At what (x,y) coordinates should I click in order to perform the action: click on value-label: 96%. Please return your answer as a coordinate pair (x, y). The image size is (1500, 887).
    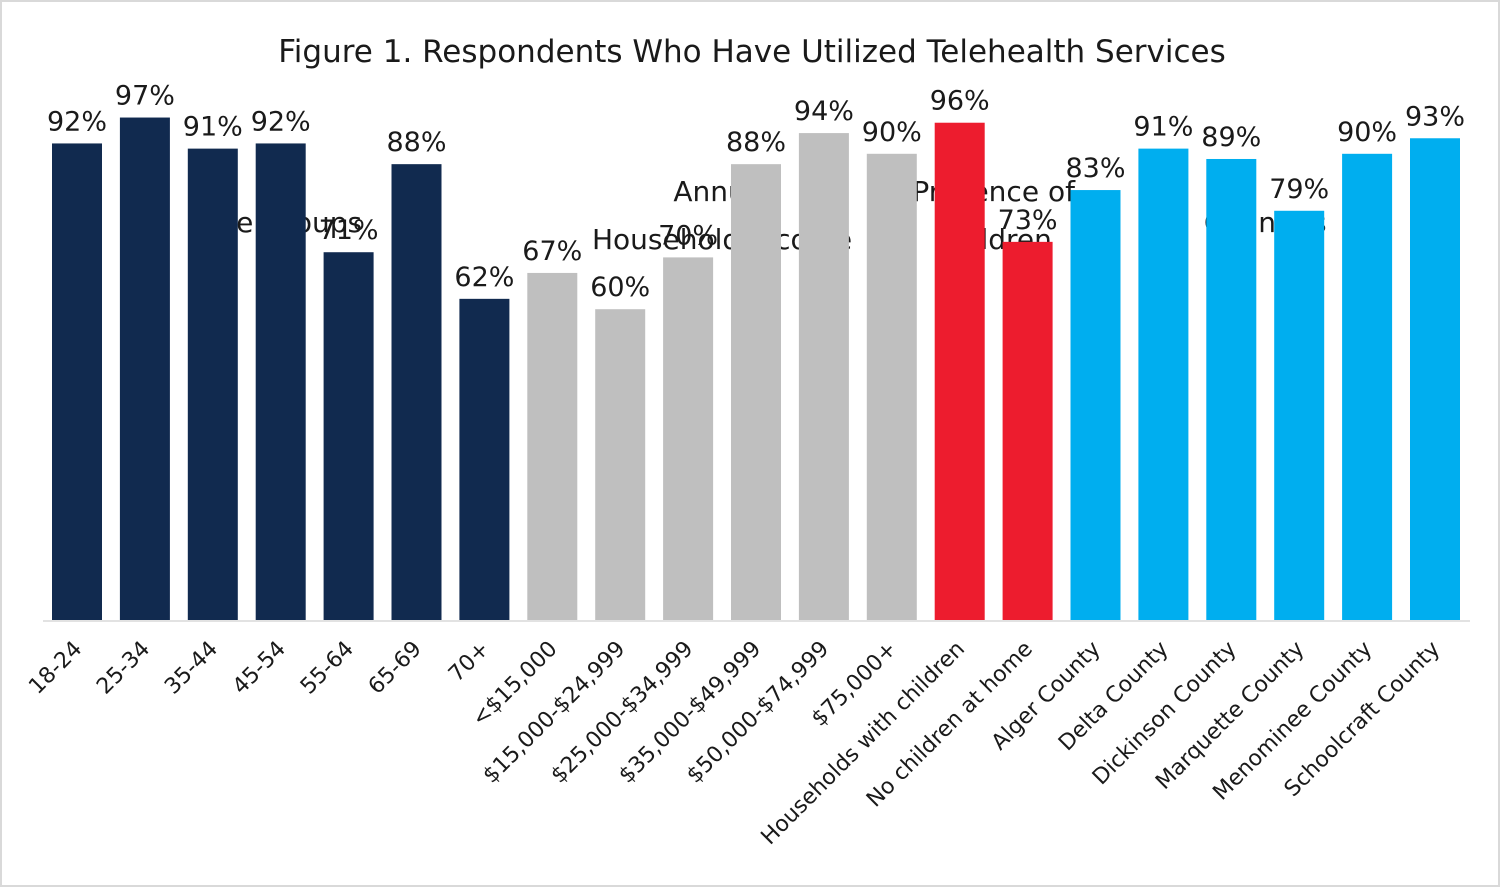
    Looking at the image, I should click on (960, 101).